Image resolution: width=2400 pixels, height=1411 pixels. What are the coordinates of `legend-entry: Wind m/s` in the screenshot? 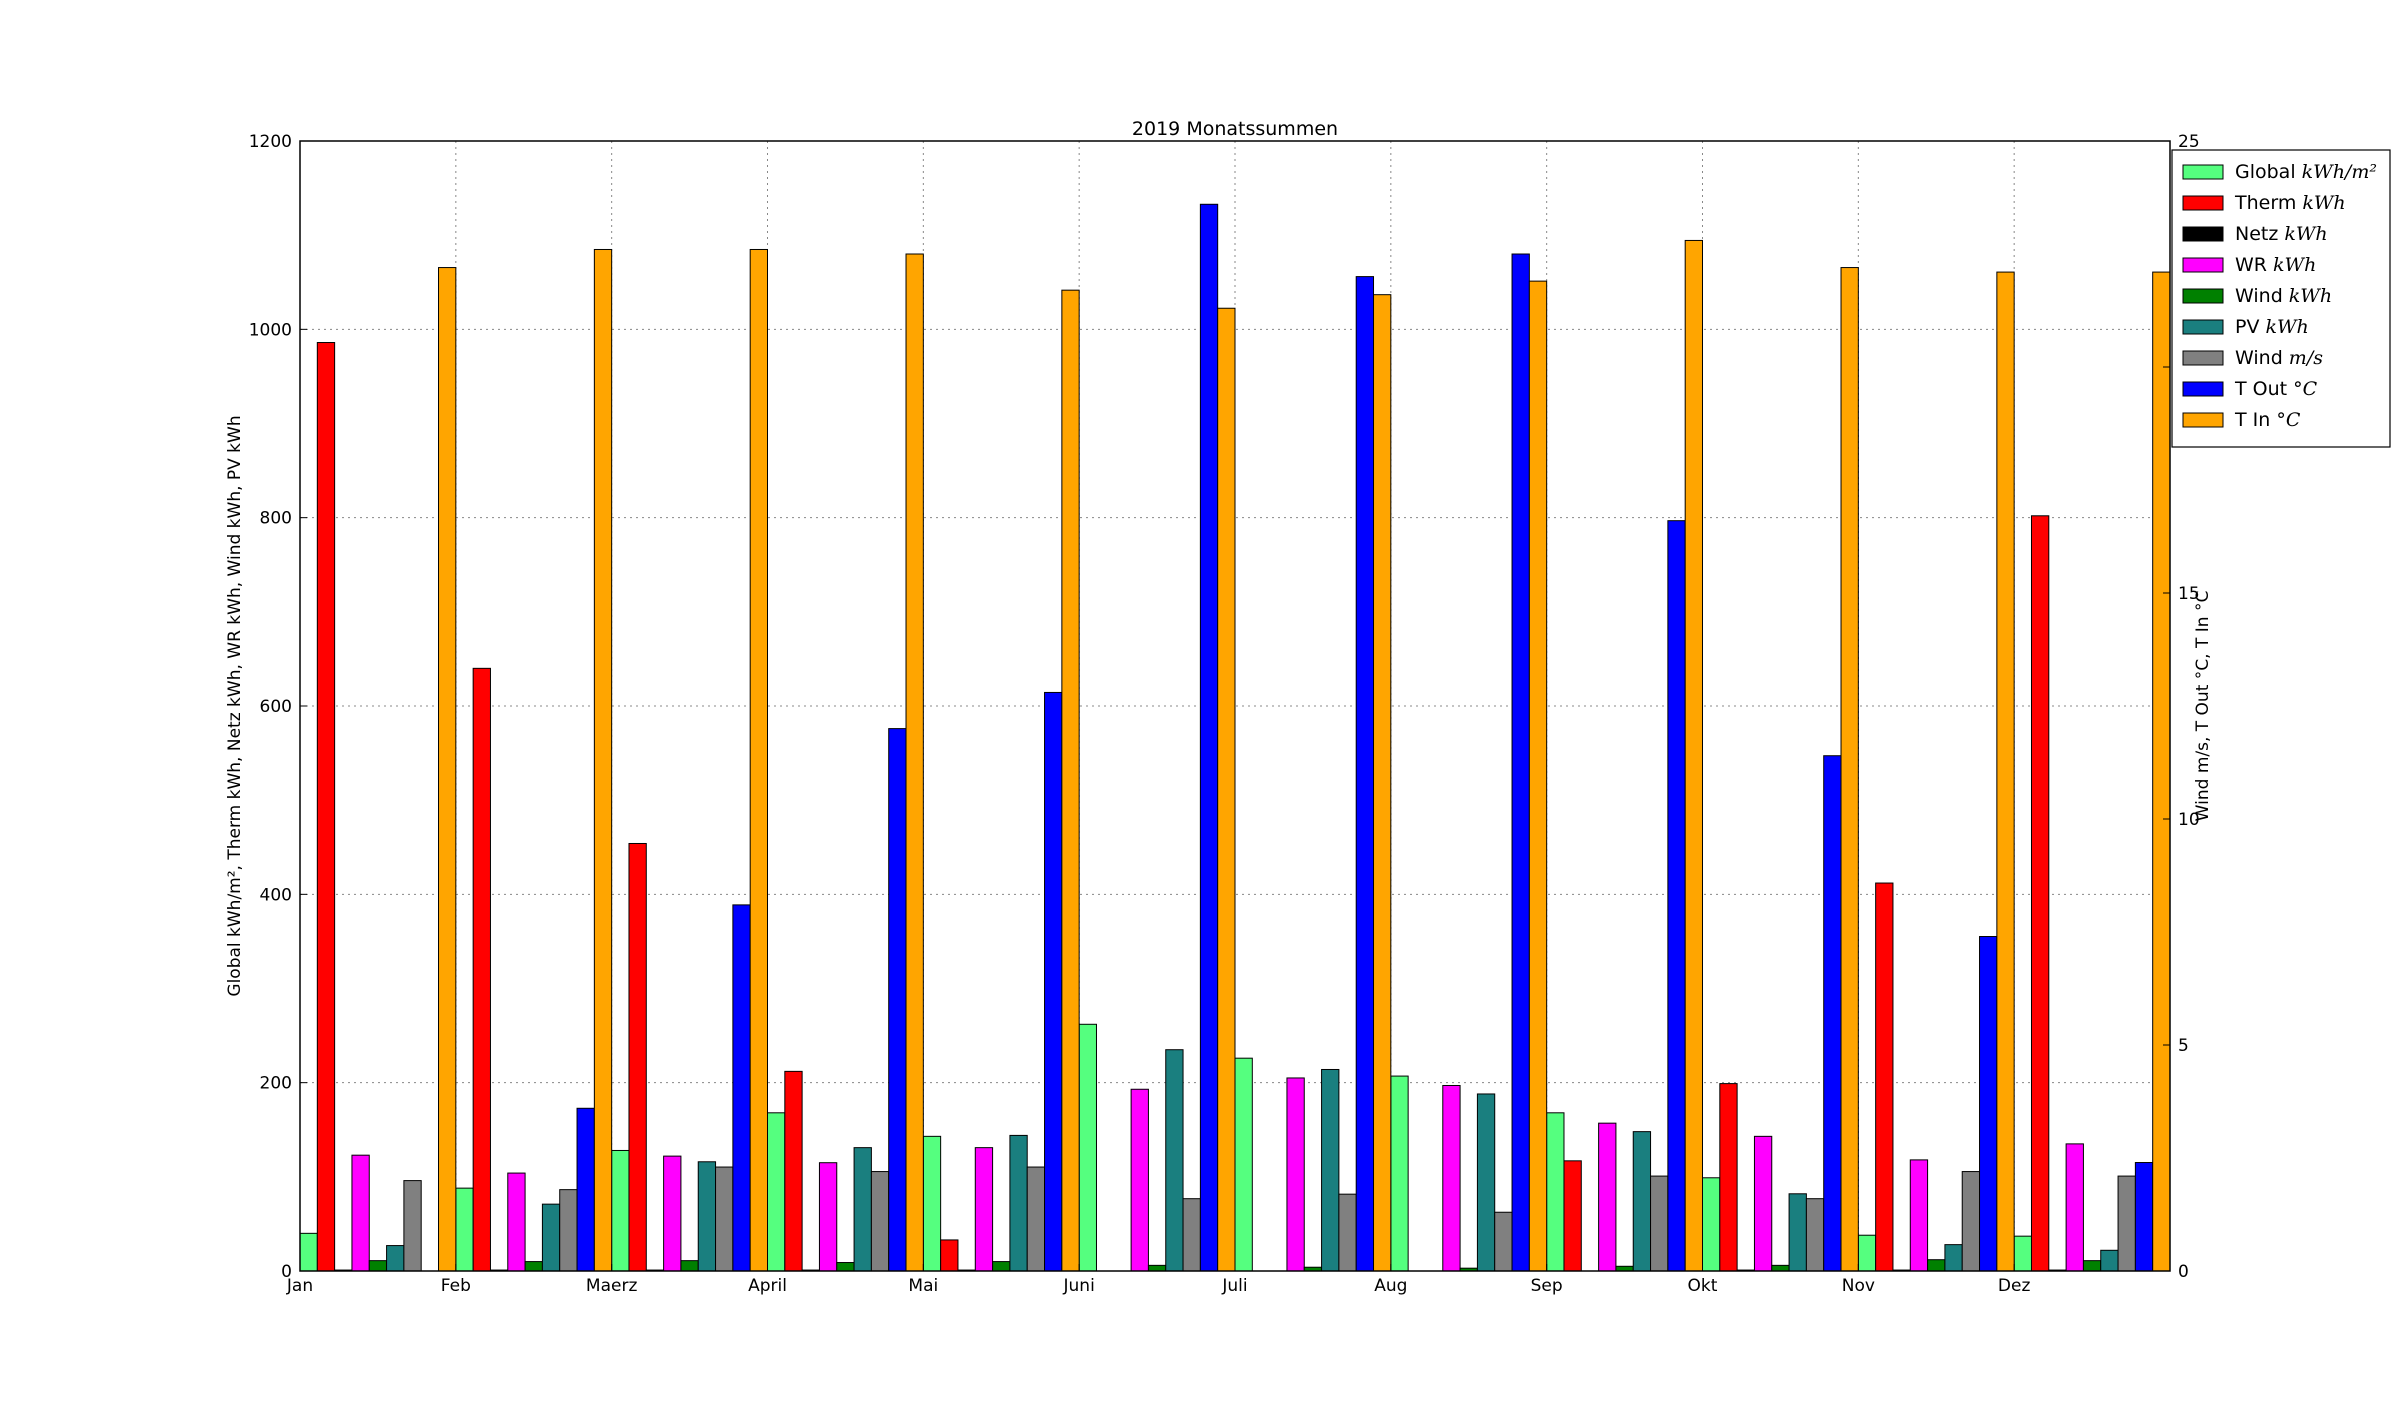 It's located at (2279, 358).